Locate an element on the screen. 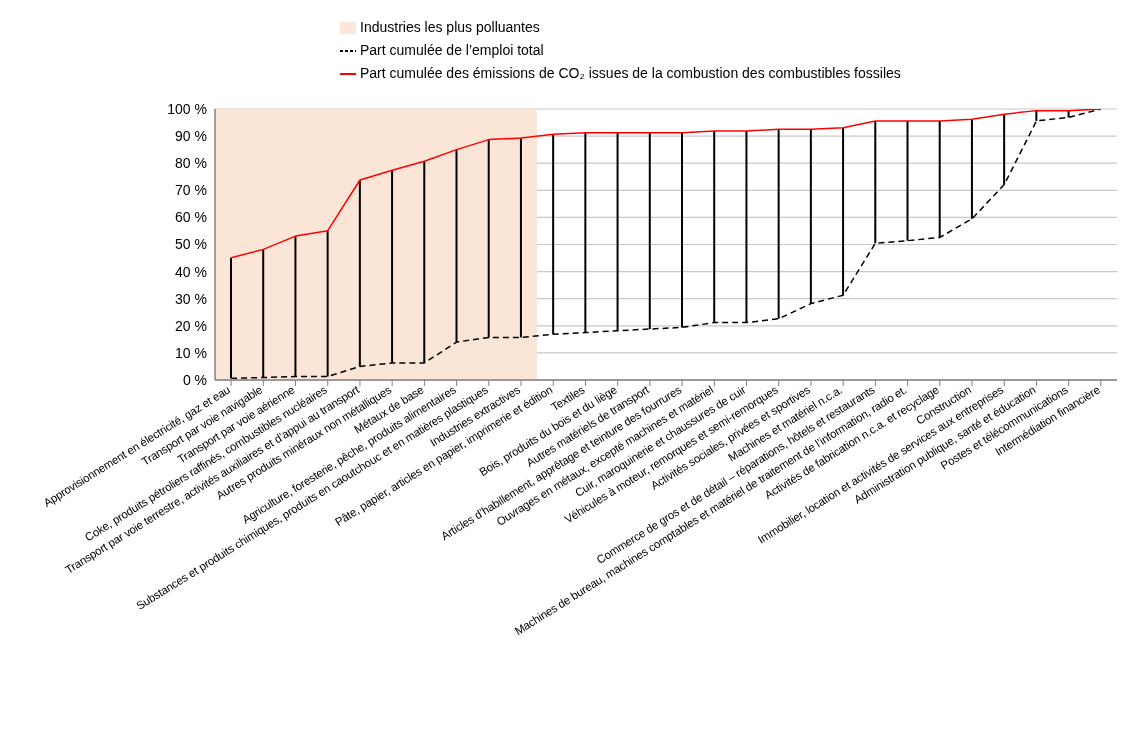 This screenshot has width=1137, height=731. y-tick-label: 70 % is located at coordinates (191, 190).